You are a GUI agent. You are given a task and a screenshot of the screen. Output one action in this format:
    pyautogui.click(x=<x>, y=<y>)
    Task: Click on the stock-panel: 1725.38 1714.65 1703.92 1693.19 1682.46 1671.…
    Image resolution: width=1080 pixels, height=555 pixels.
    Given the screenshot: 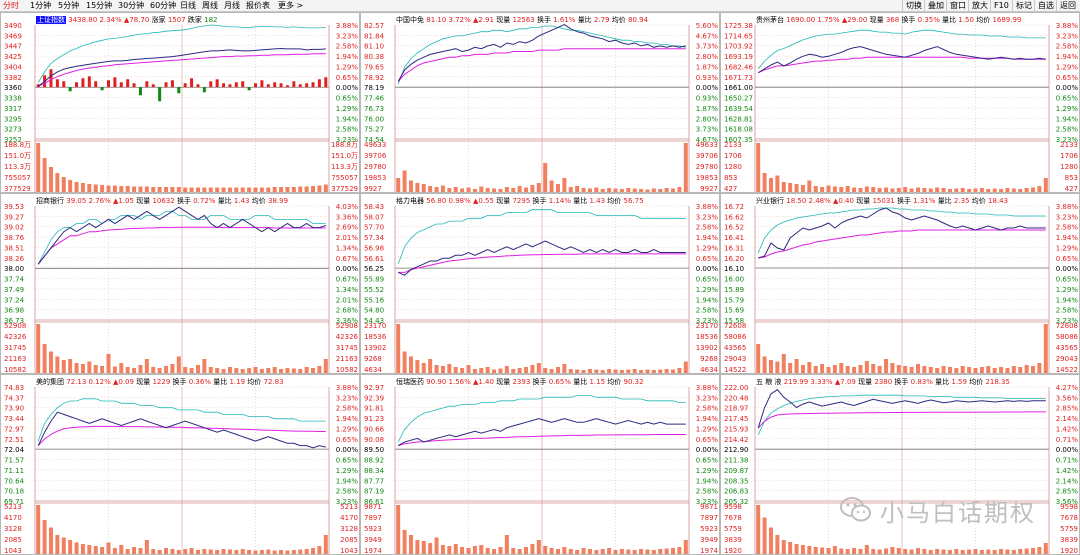 What is the action you would take?
    pyautogui.click(x=900, y=102)
    